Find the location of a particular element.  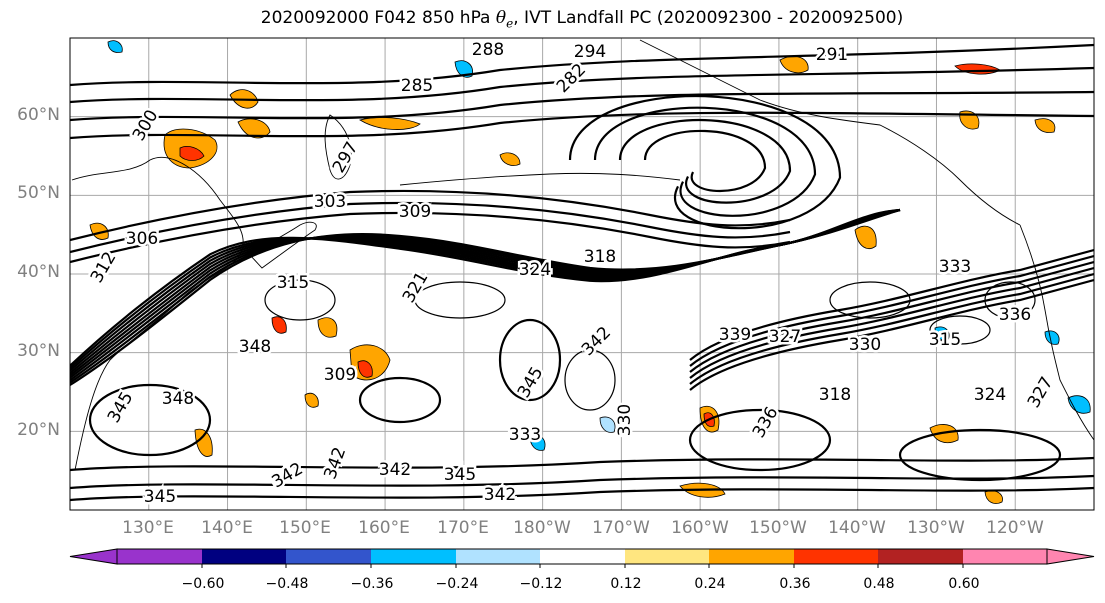

colorbar-frame is located at coordinates (582, 556).